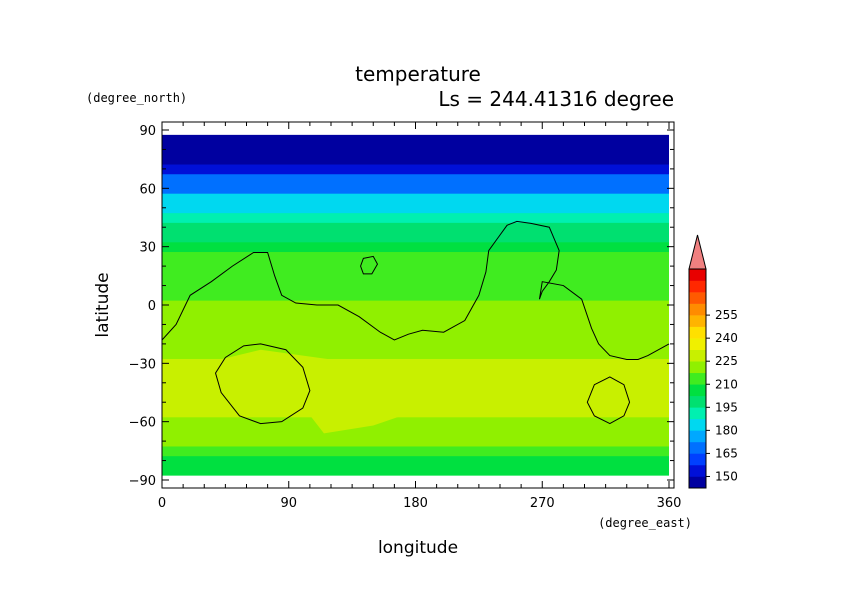 The height and width of the screenshot is (595, 842). I want to click on colorbar-label: 255, so click(726, 315).